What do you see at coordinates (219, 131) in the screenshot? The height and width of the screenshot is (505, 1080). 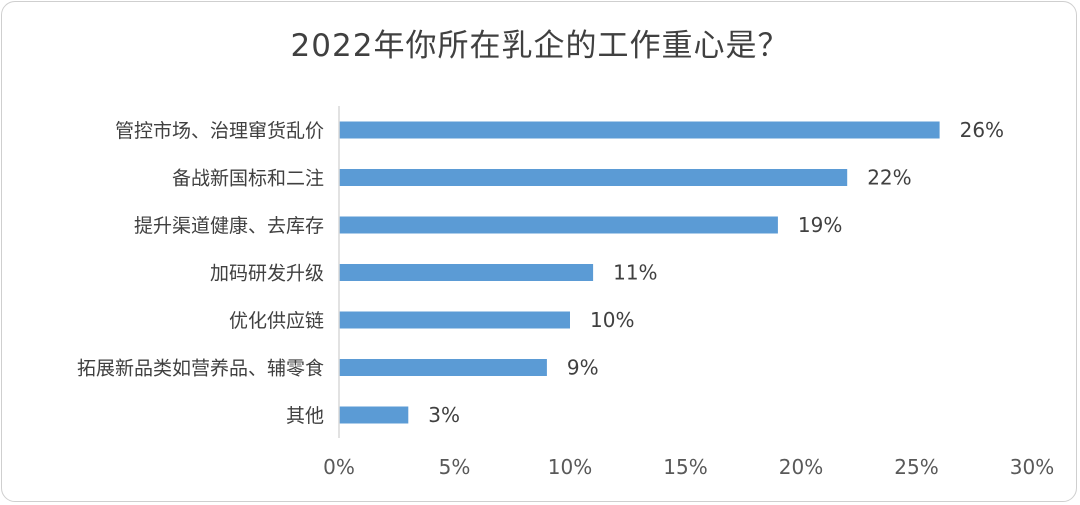 I see `category-label-0: 管控市场、治理窜货乱价` at bounding box center [219, 131].